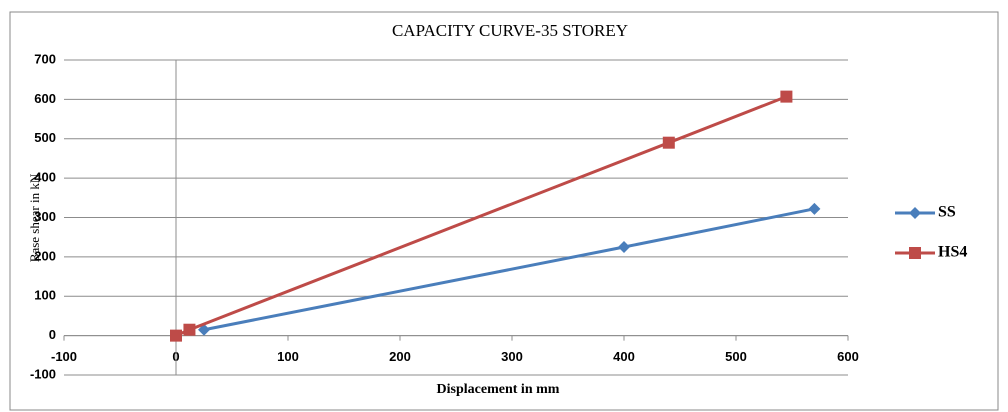 The image size is (1008, 412). What do you see at coordinates (45, 216) in the screenshot?
I see `y-tick-label: 300` at bounding box center [45, 216].